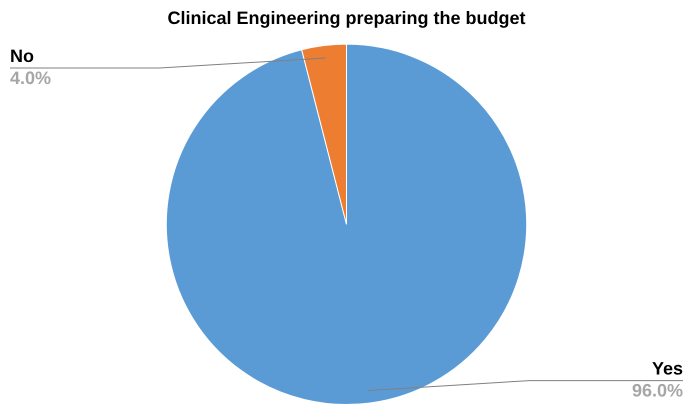  I want to click on chart-title: Clinical Engineering preparing the budget, so click(346, 18).